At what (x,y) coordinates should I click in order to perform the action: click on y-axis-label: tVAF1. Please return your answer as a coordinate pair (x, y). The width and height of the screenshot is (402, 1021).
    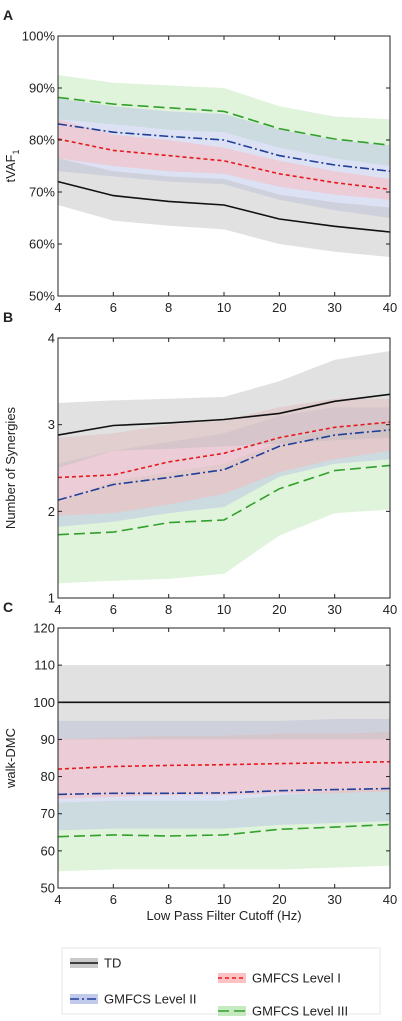
    Looking at the image, I should click on (12, 166).